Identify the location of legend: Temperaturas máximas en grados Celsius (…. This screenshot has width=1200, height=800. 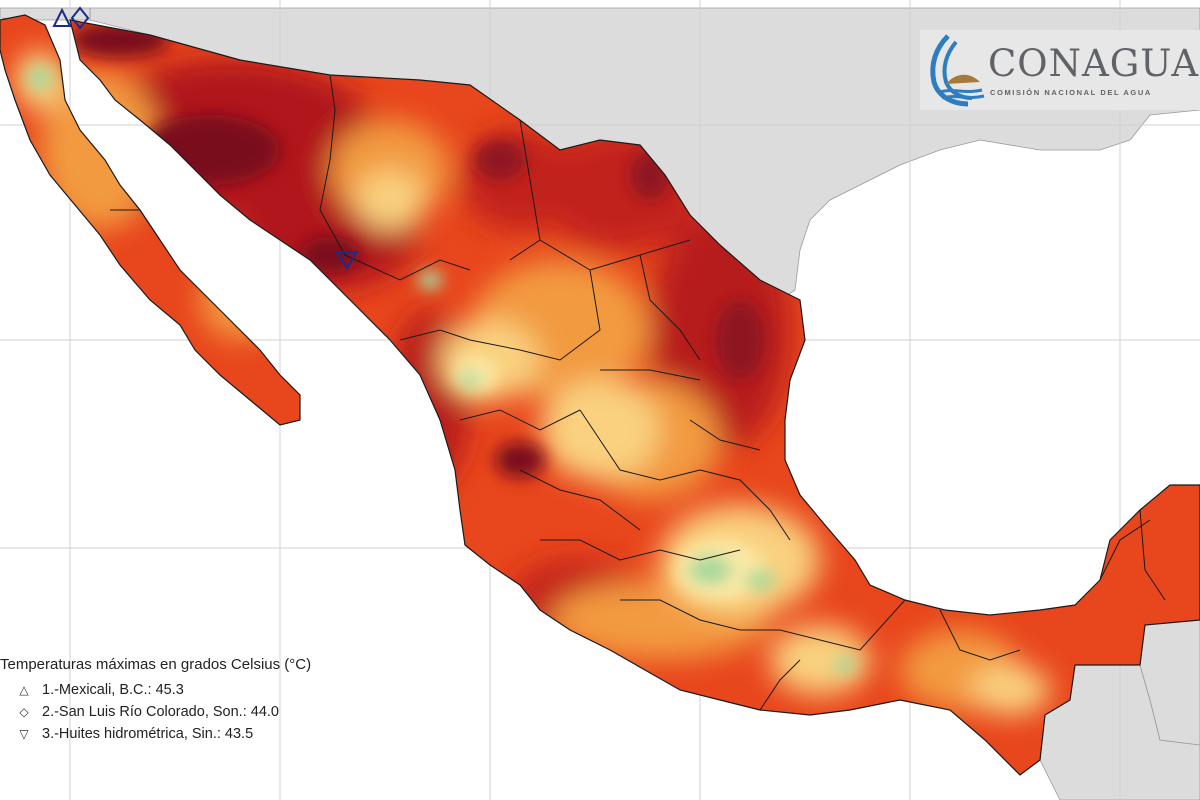
(200, 700).